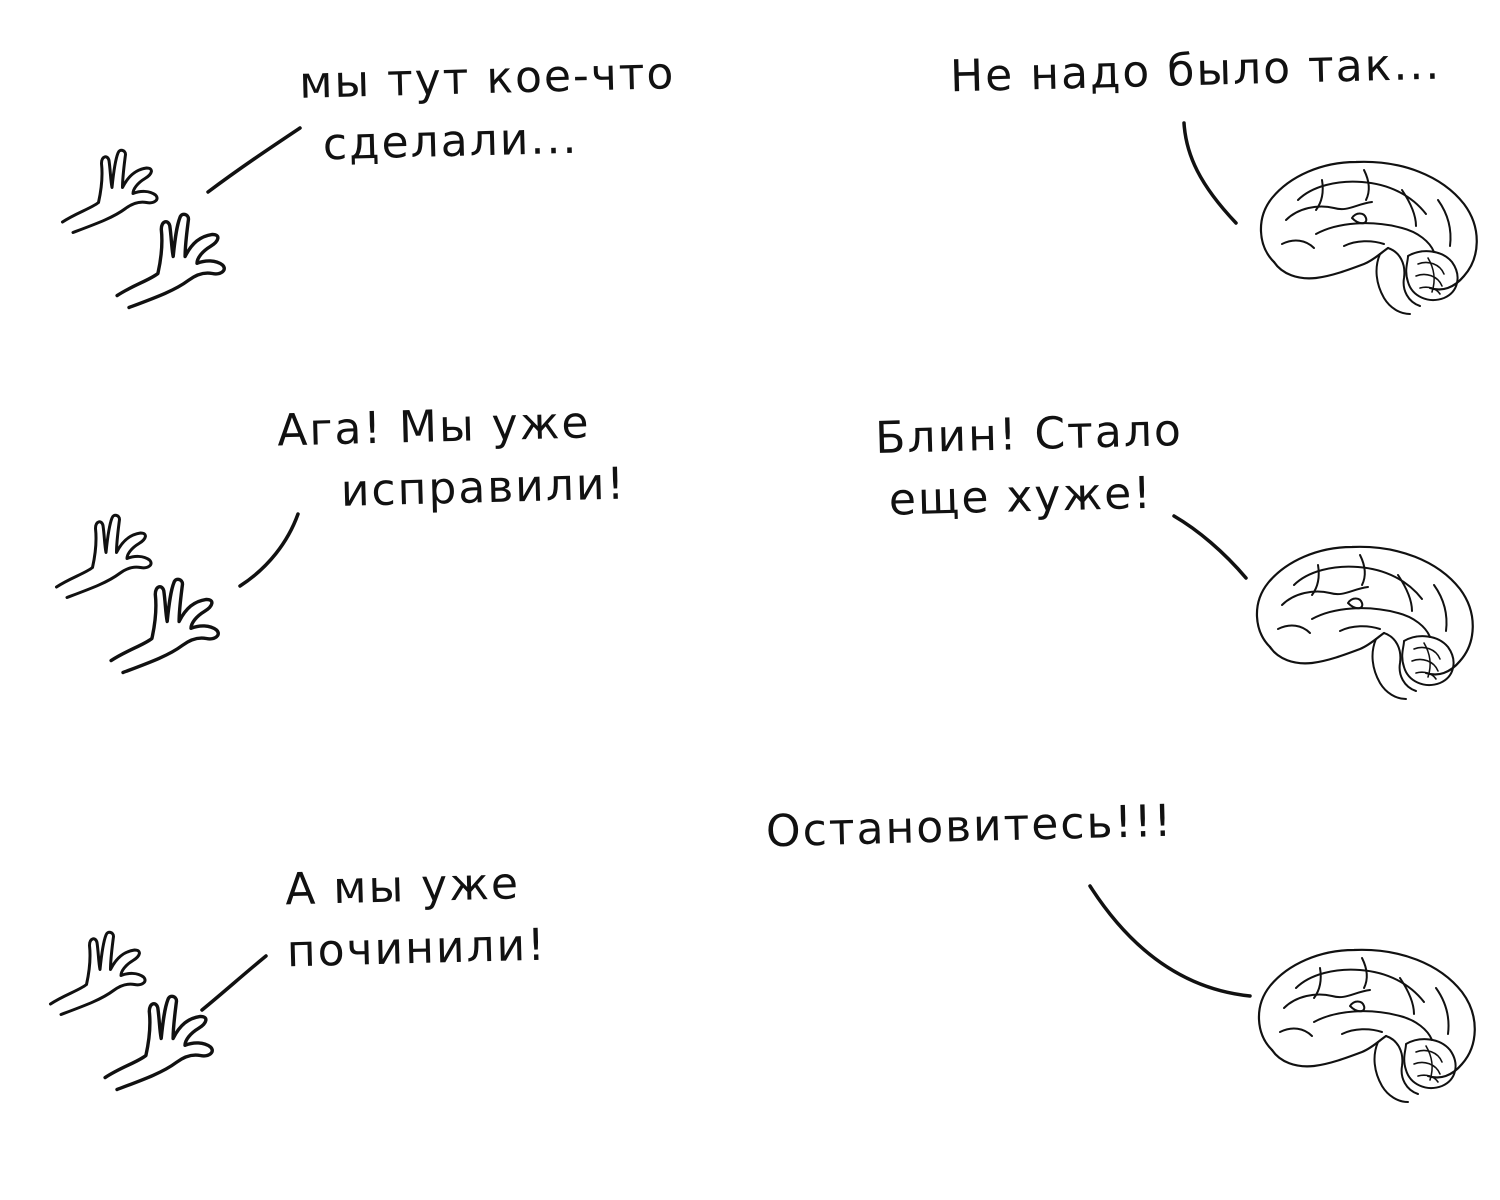 The width and height of the screenshot is (1500, 1200). I want to click on speech-line: еще хуже!, so click(1021, 496).